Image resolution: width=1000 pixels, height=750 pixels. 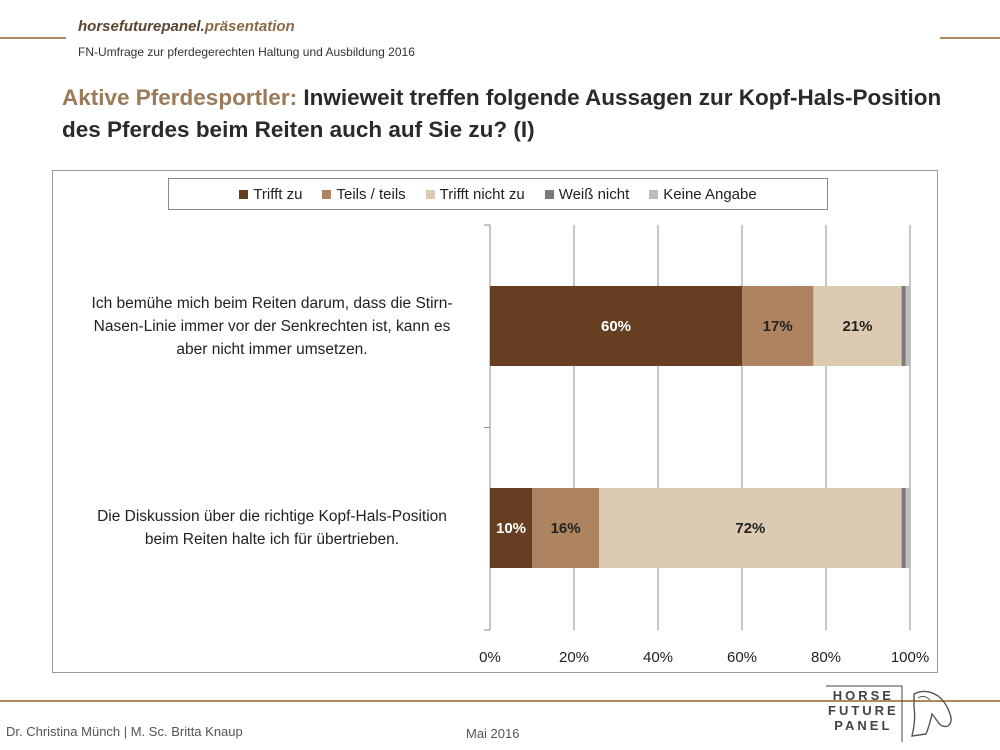 What do you see at coordinates (742, 657) in the screenshot?
I see `x-tick-label: 60%` at bounding box center [742, 657].